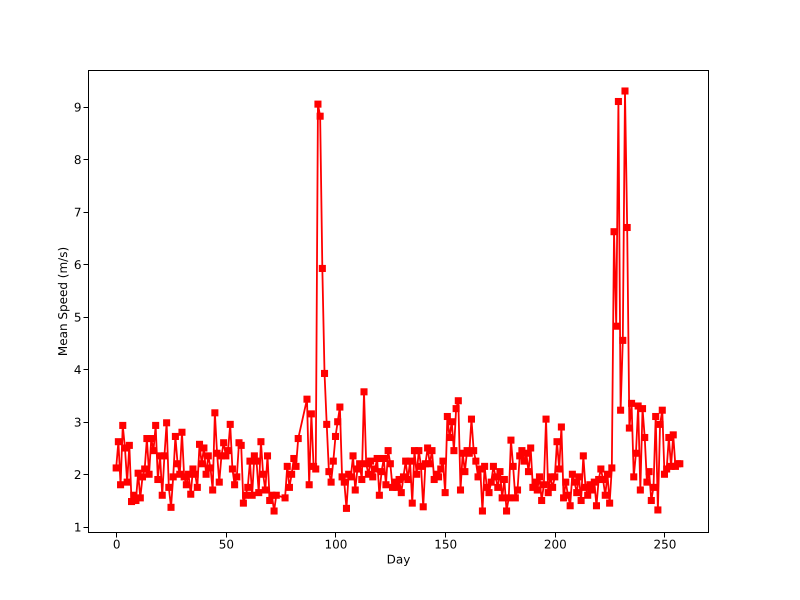  What do you see at coordinates (555, 545) in the screenshot?
I see `x-tick-label: 200` at bounding box center [555, 545].